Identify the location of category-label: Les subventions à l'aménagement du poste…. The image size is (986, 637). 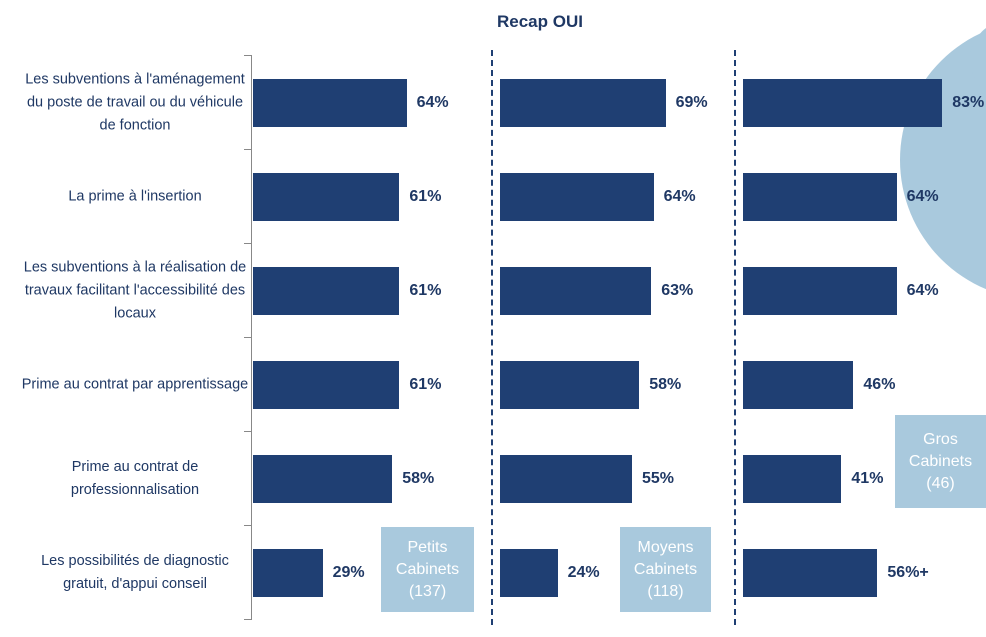
(135, 102).